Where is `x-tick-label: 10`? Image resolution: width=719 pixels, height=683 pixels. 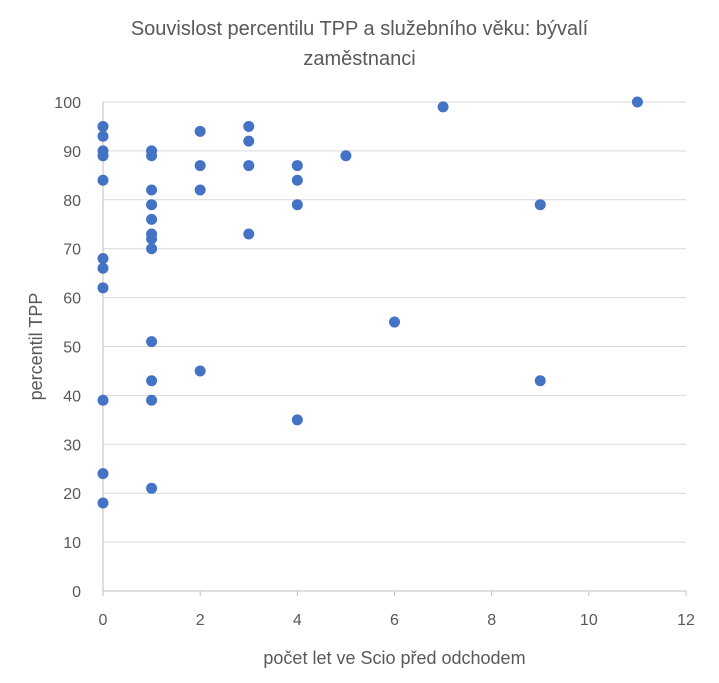
x-tick-label: 10 is located at coordinates (589, 620).